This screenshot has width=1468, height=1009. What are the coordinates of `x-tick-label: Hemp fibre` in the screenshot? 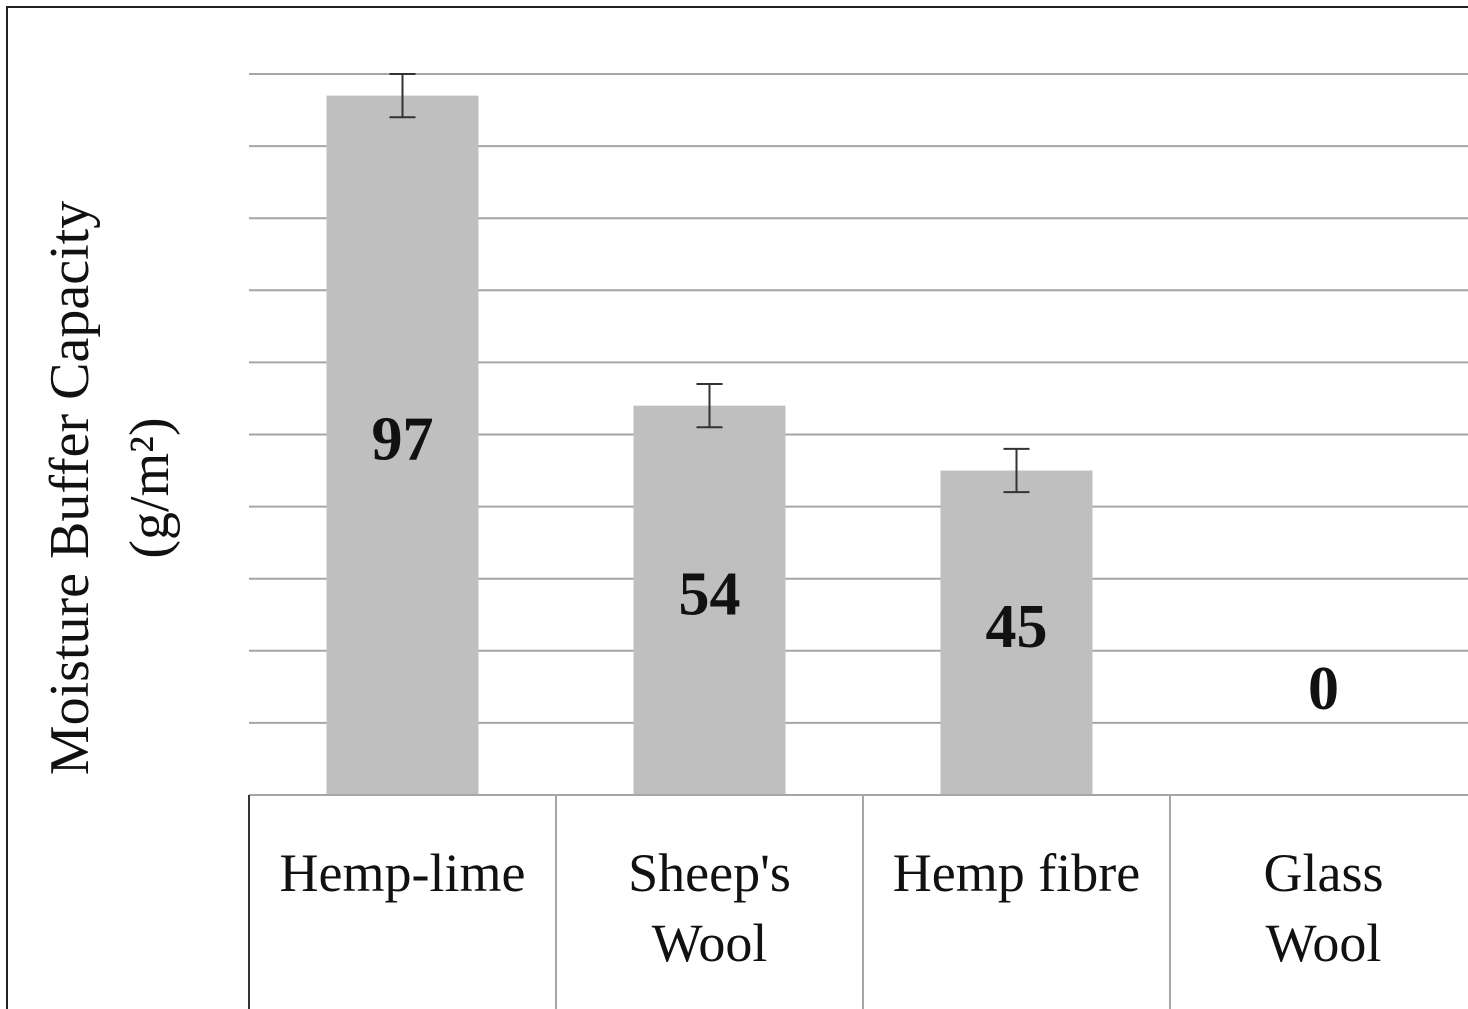 It's located at (1016, 873).